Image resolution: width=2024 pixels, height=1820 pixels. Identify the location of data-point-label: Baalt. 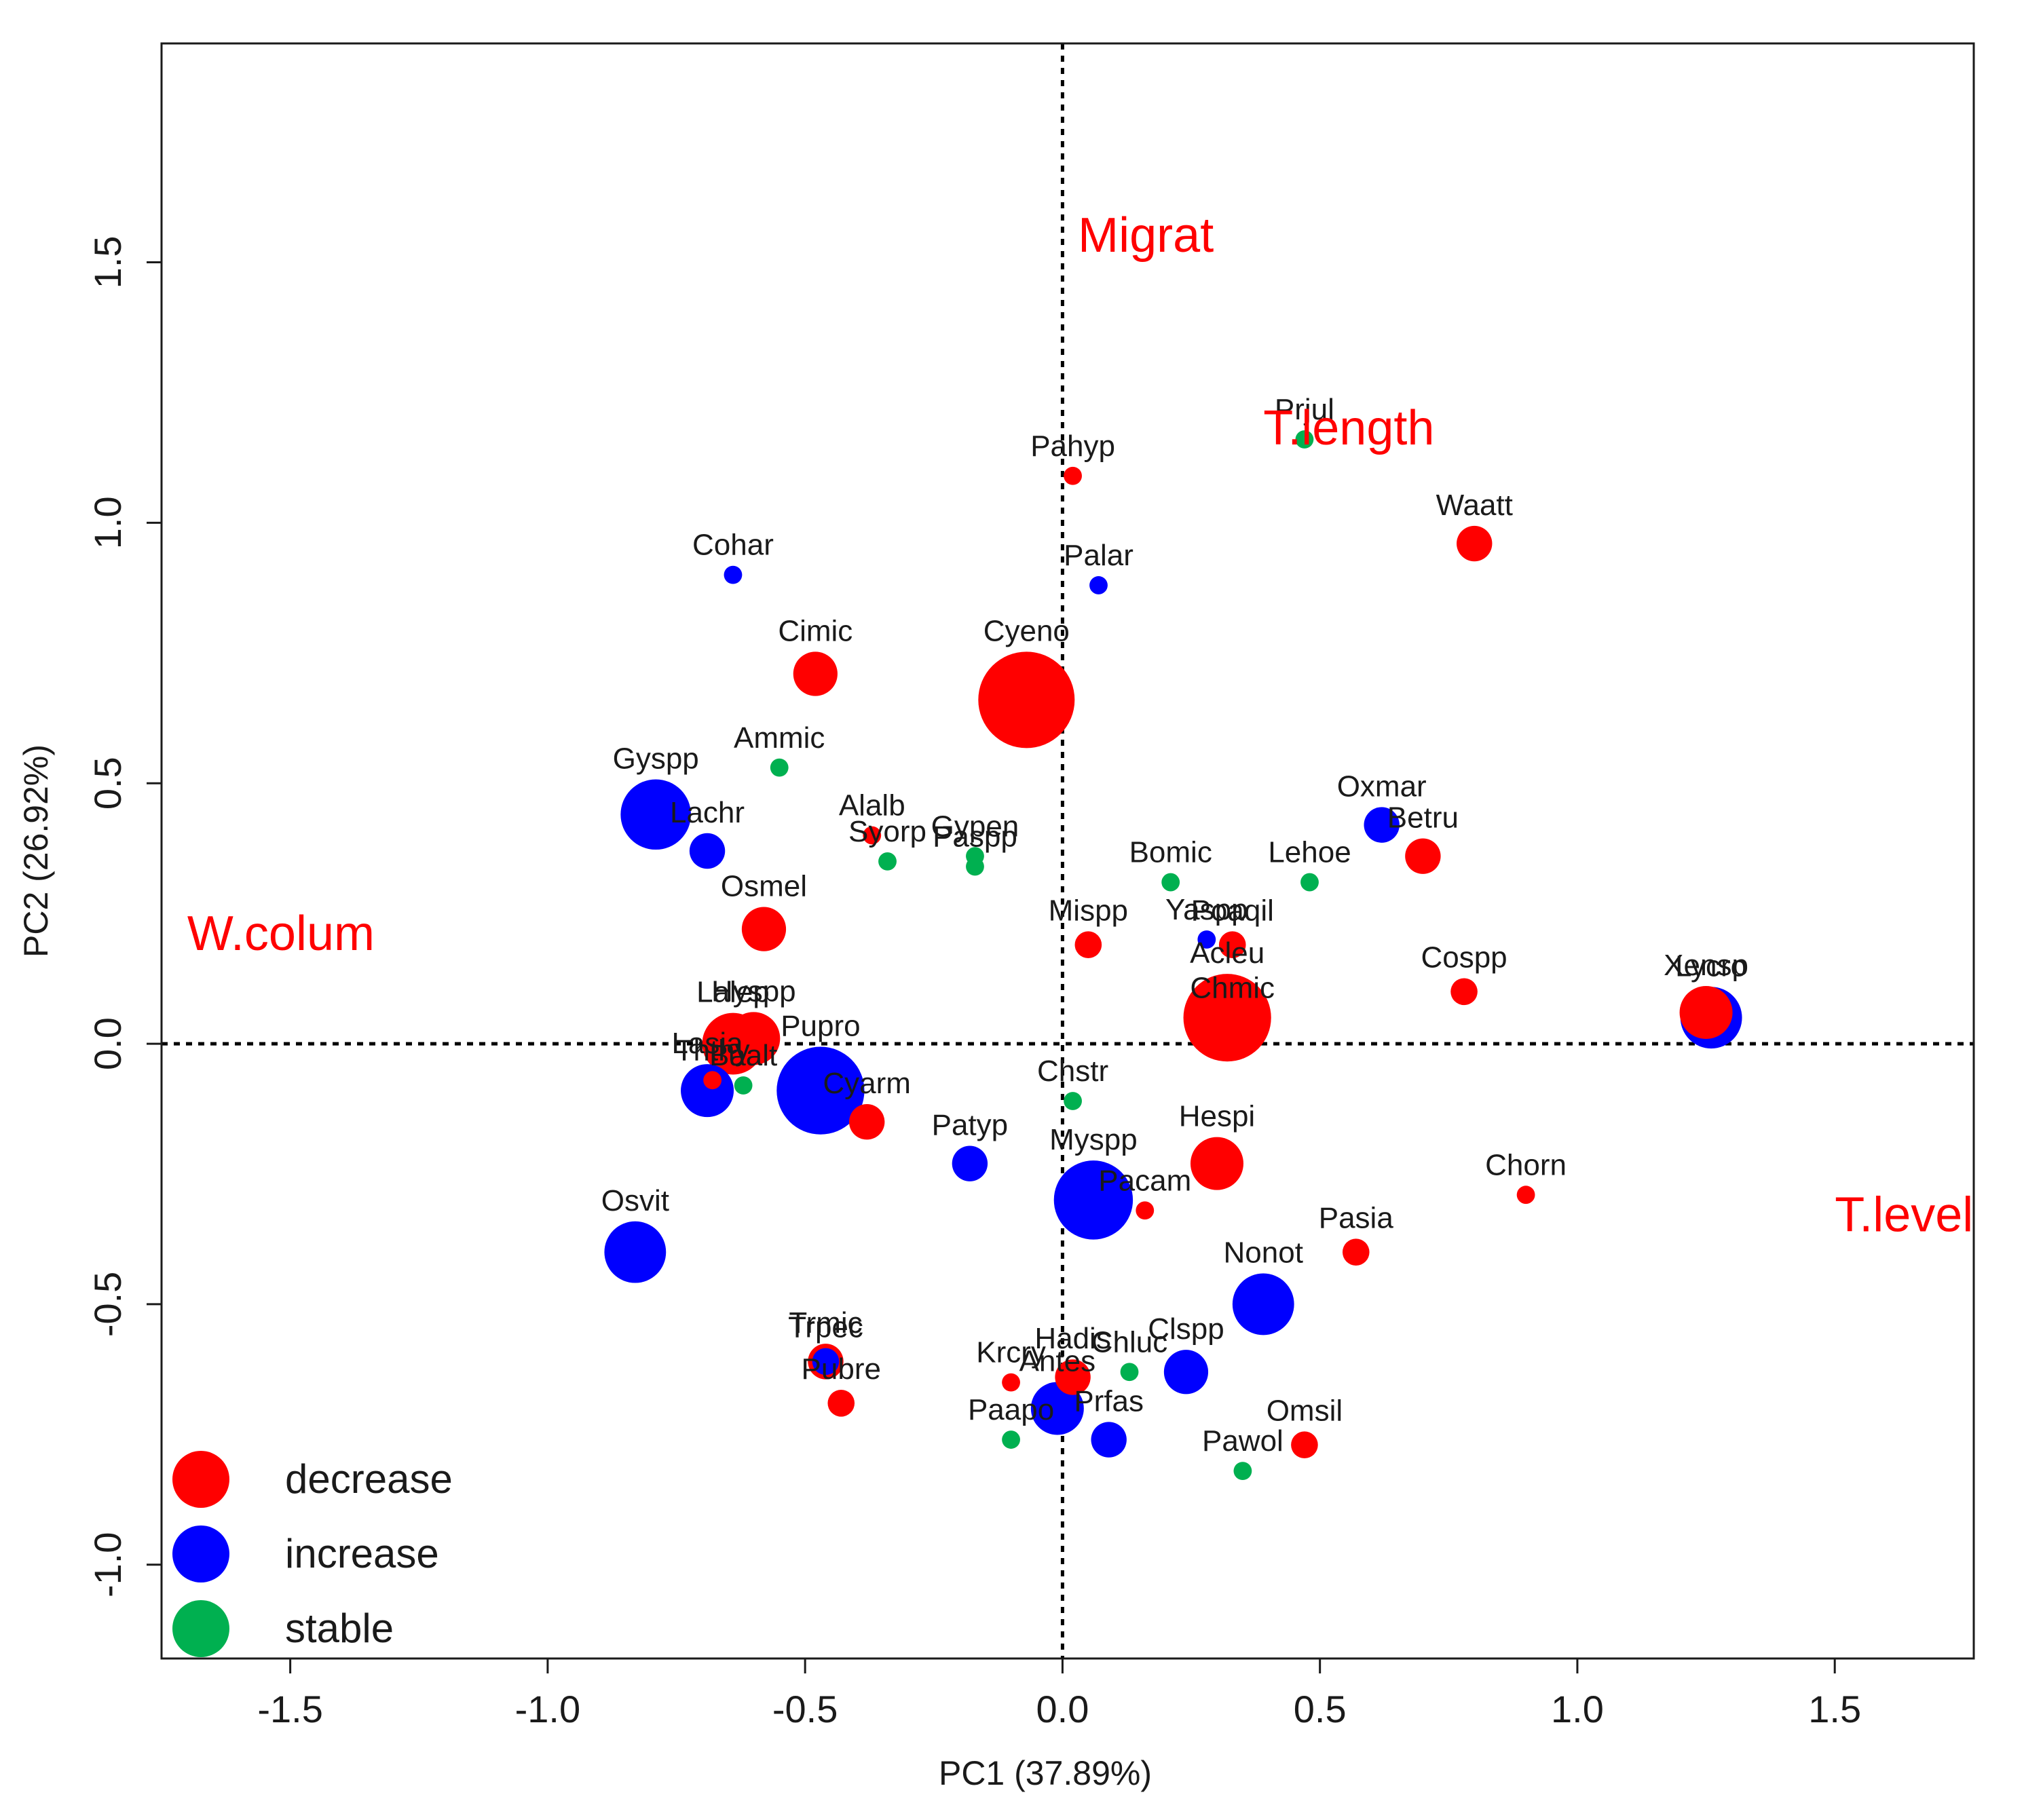
(743, 1055).